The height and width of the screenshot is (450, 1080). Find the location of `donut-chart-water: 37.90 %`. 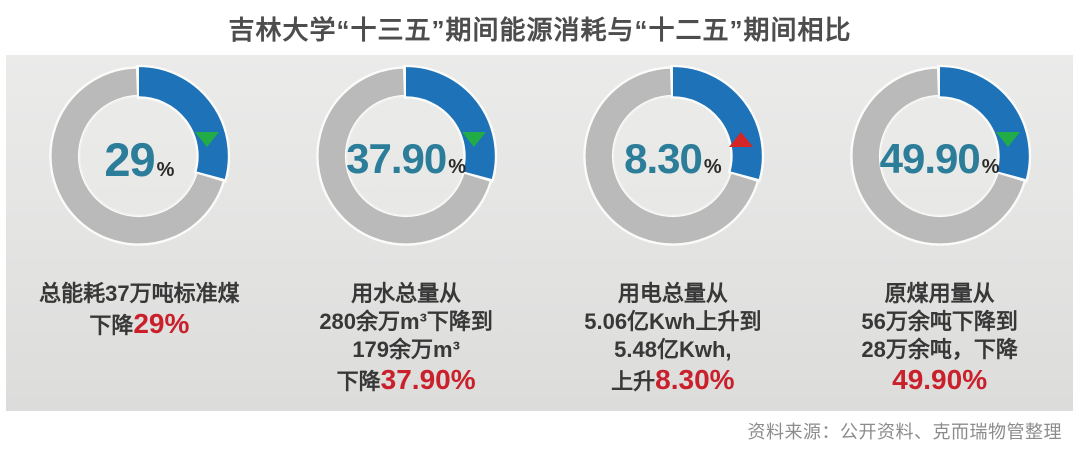

donut-chart-water: 37.90 % is located at coordinates (406, 156).